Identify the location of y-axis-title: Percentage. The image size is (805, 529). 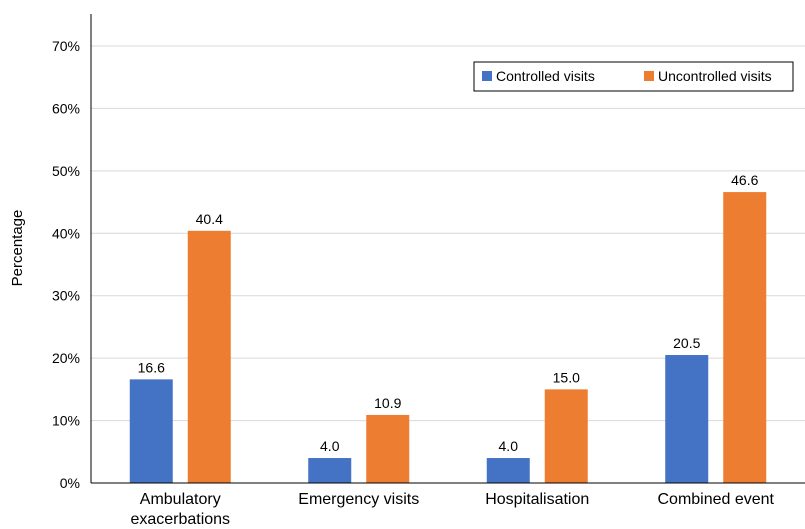
(17, 248).